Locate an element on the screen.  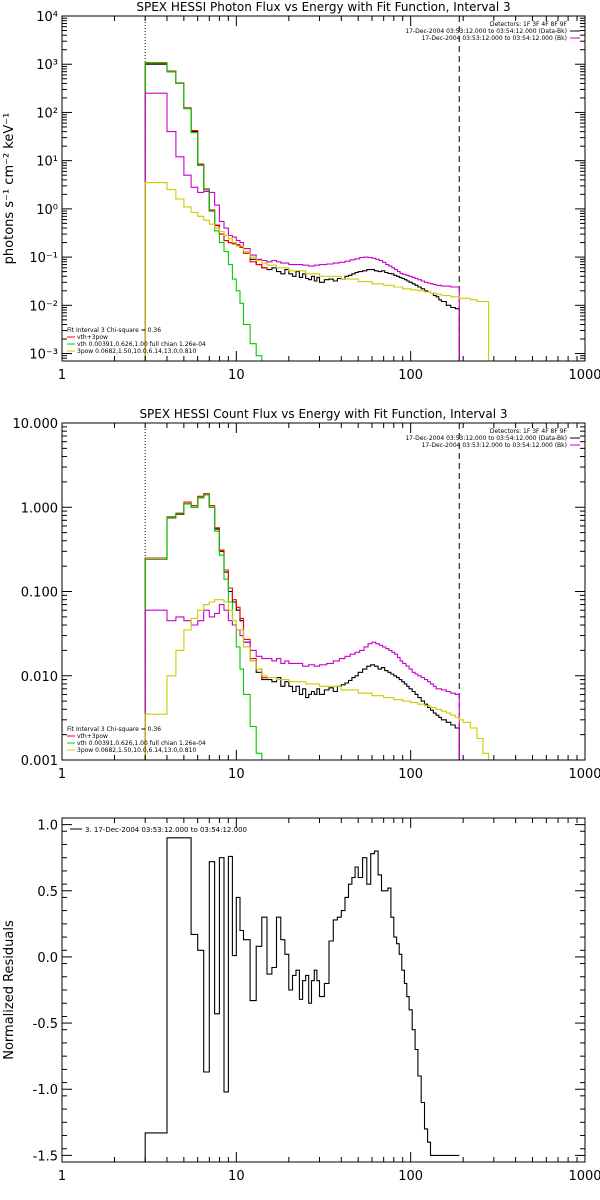
y-axis-label: Normalized Residuals is located at coordinates (9, 990).